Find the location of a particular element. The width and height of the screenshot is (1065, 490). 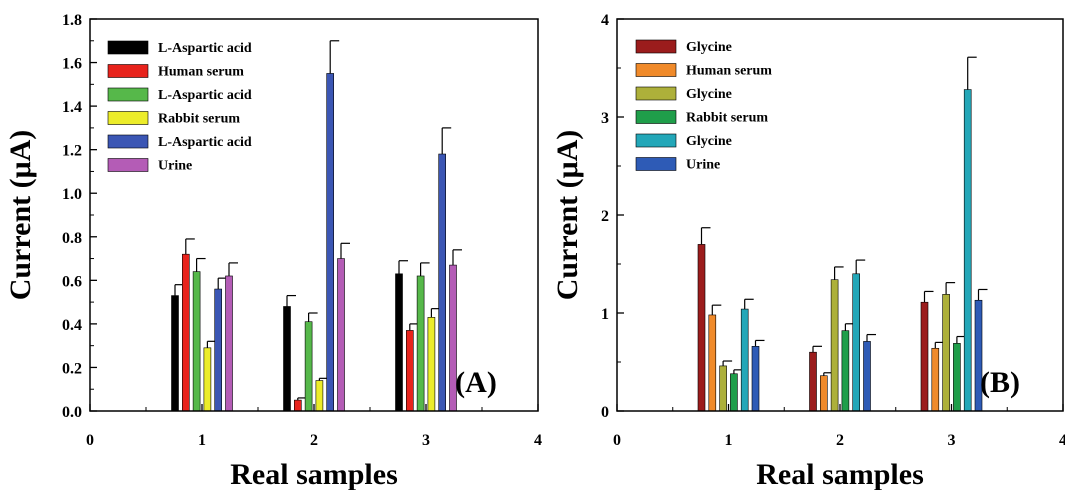

y-tick-label: 0.8 is located at coordinates (72, 238).